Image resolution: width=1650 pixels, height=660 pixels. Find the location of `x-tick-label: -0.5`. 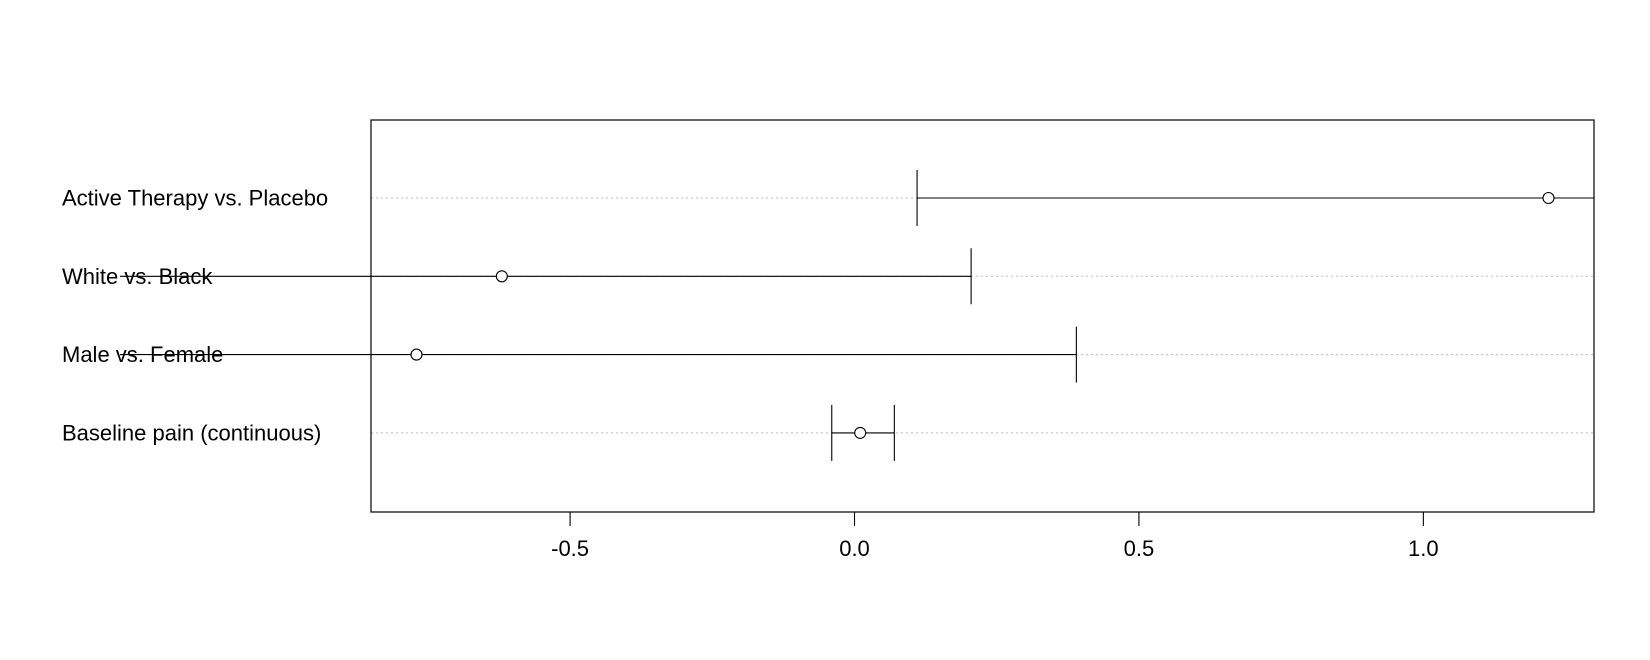

x-tick-label: -0.5 is located at coordinates (570, 548).